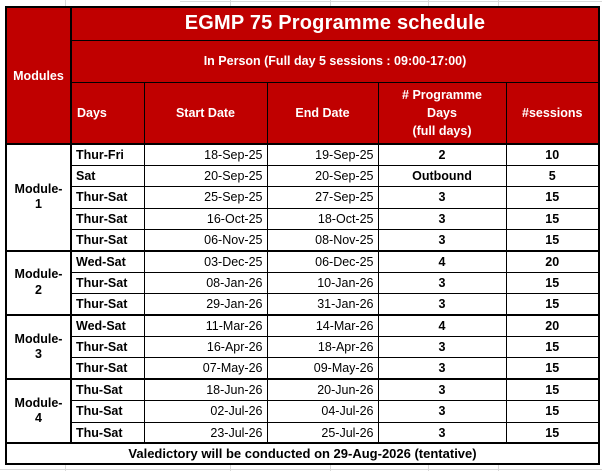  Describe the element at coordinates (552, 113) in the screenshot. I see `column-header-sessions: #sessions` at that location.